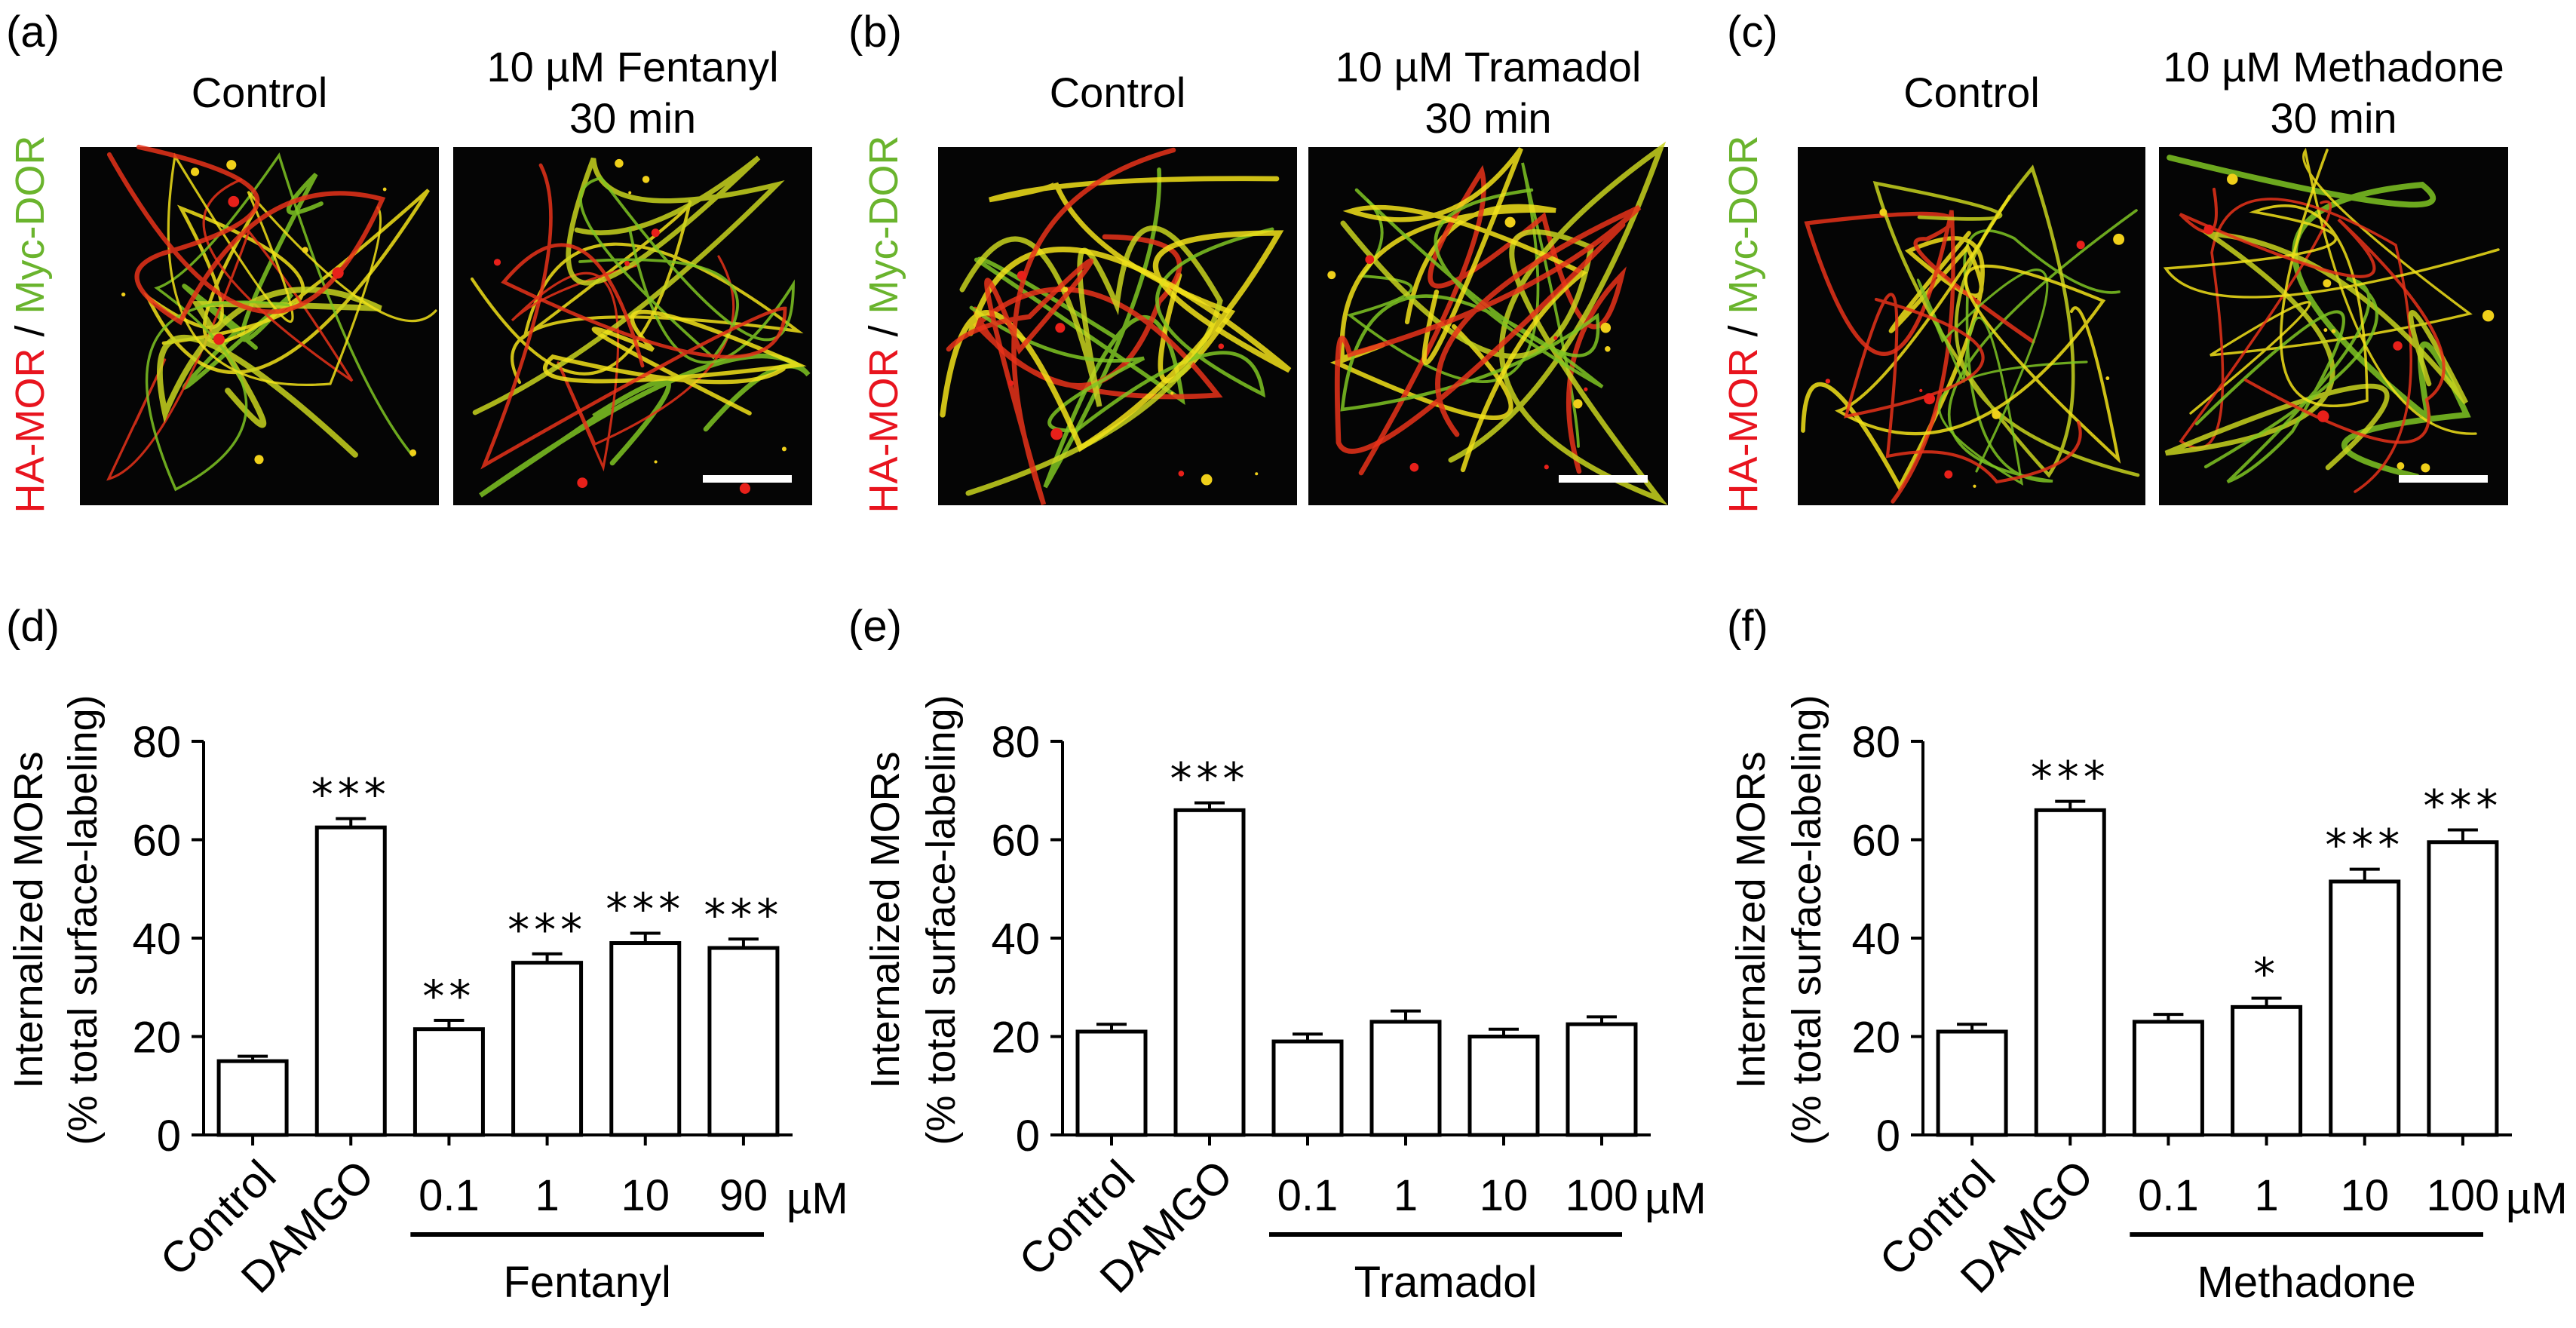  I want to click on channel-label: HA-MOR / Myc-DOR, so click(1743, 325).